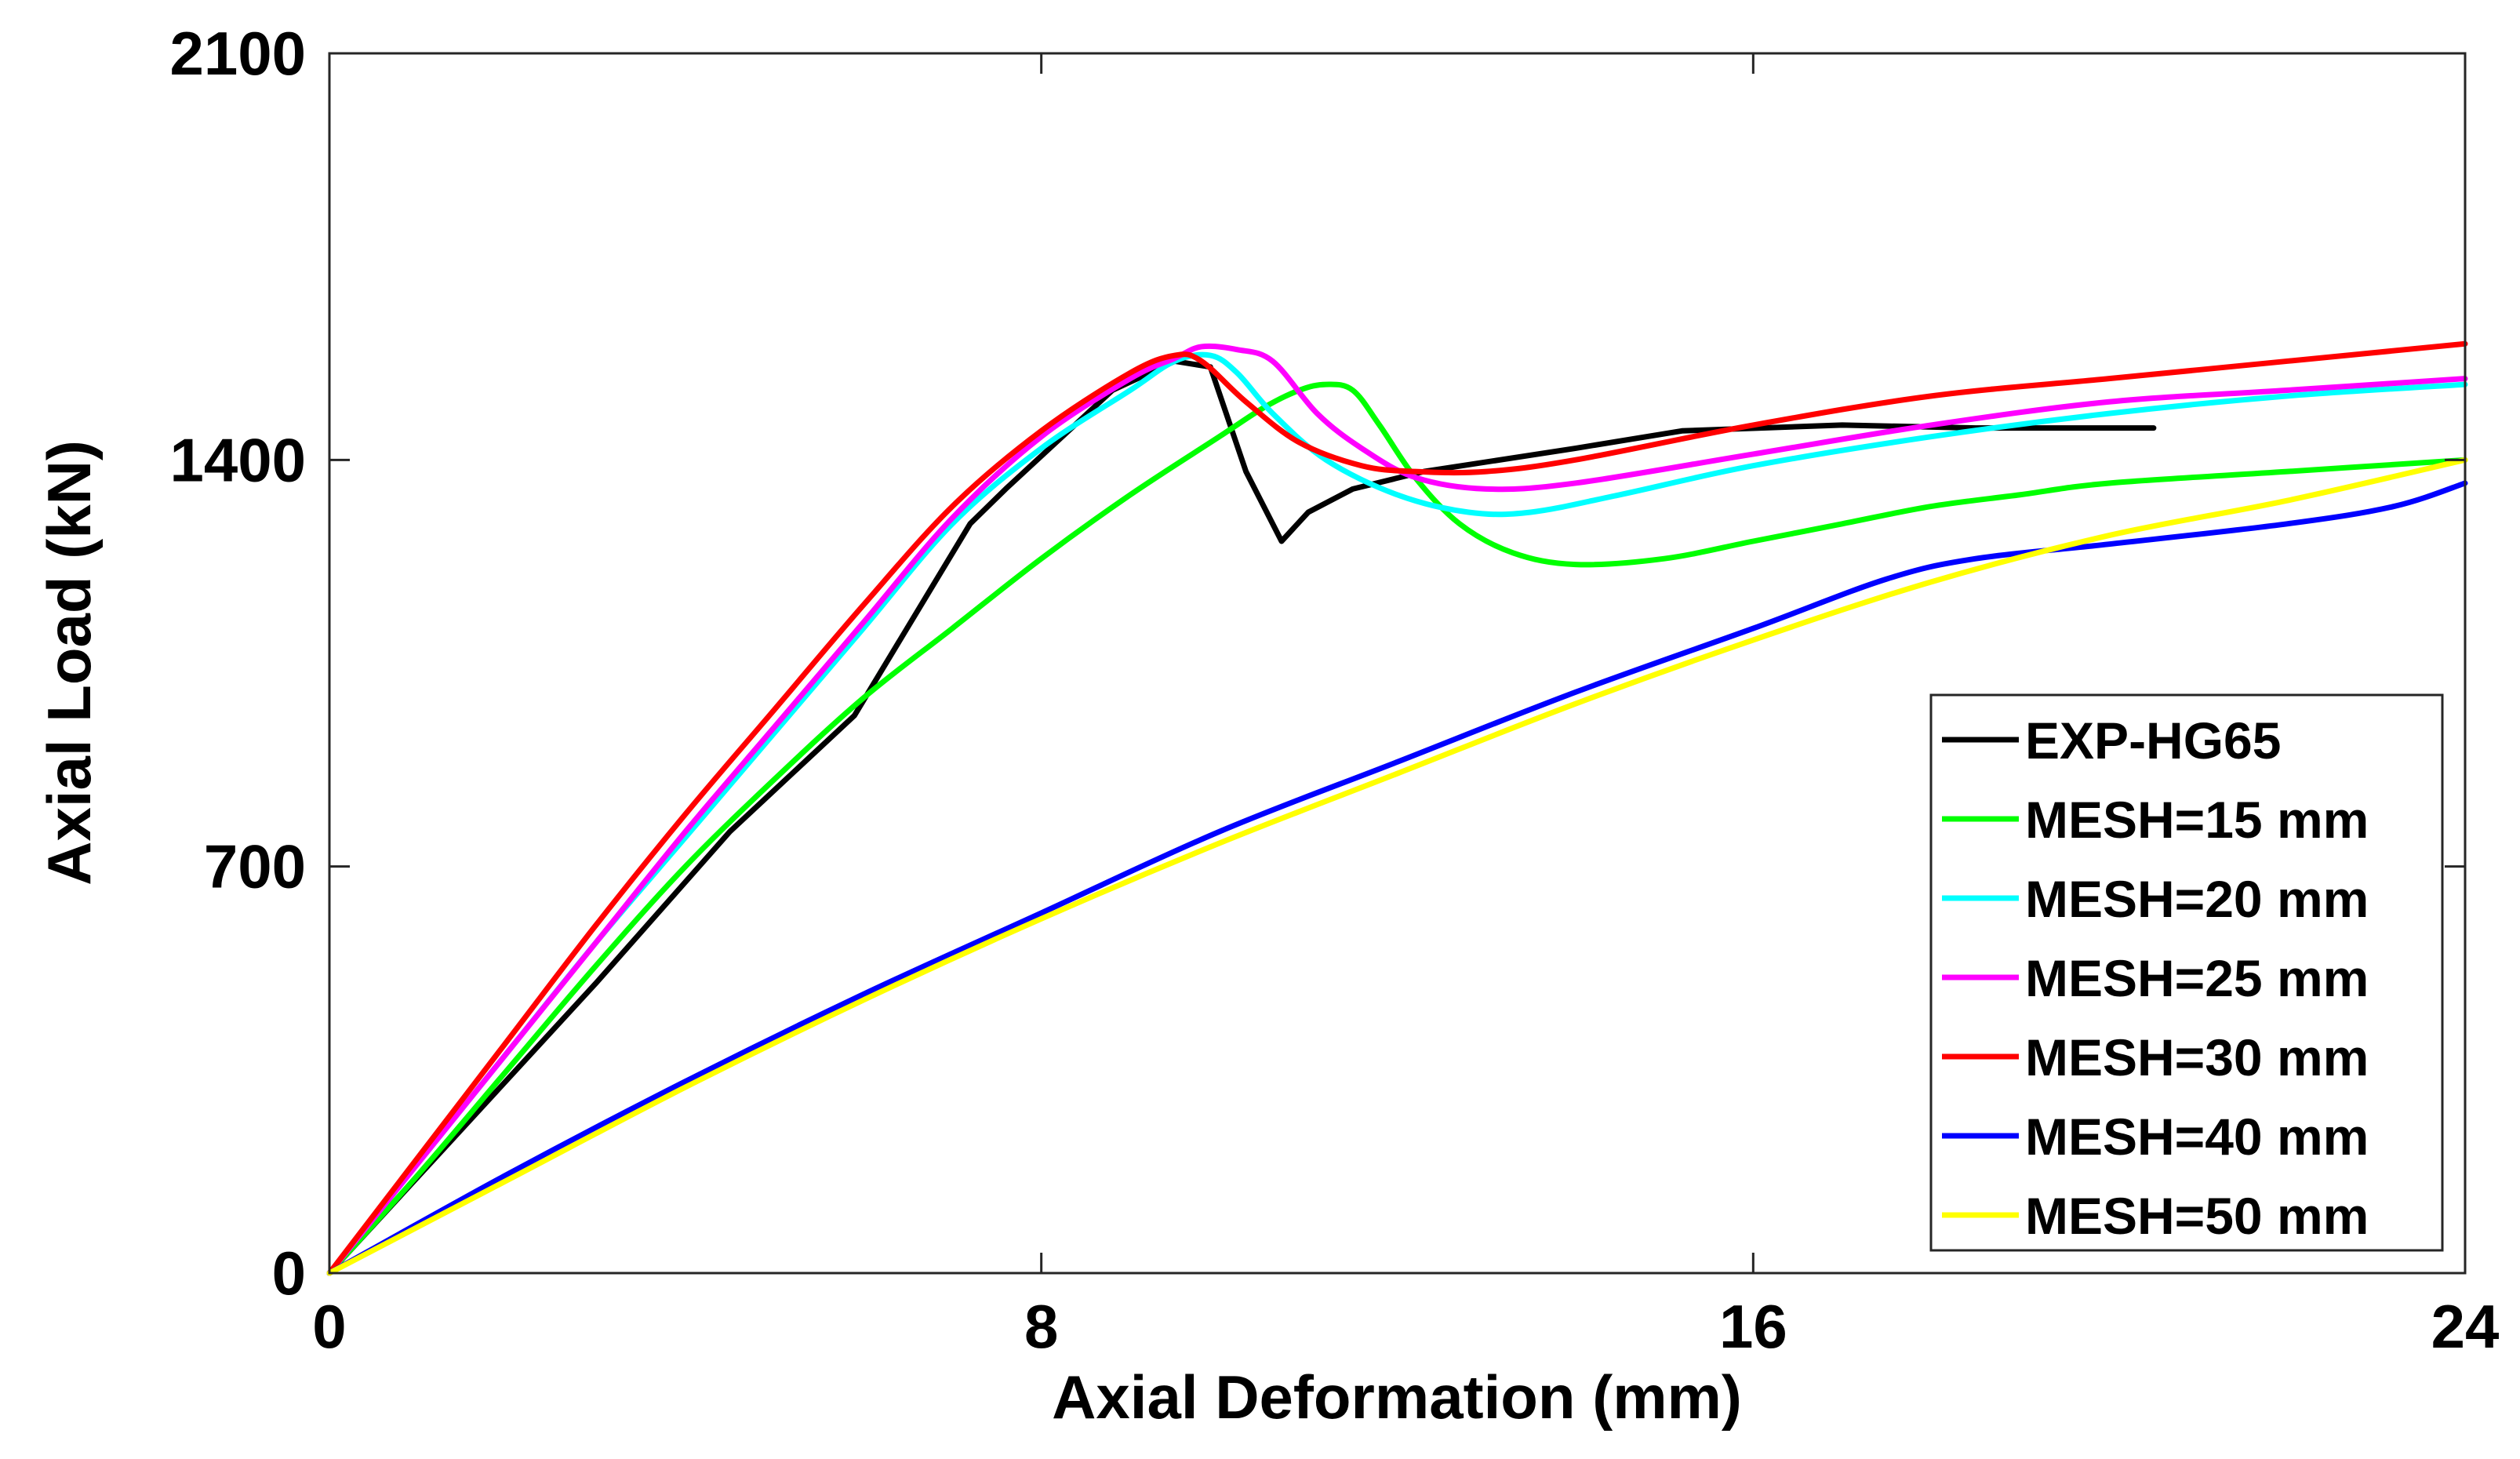 This screenshot has height=1459, width=2520. What do you see at coordinates (2197, 1057) in the screenshot?
I see `legend-label-mesh-30-mm: MESH=30 mm` at bounding box center [2197, 1057].